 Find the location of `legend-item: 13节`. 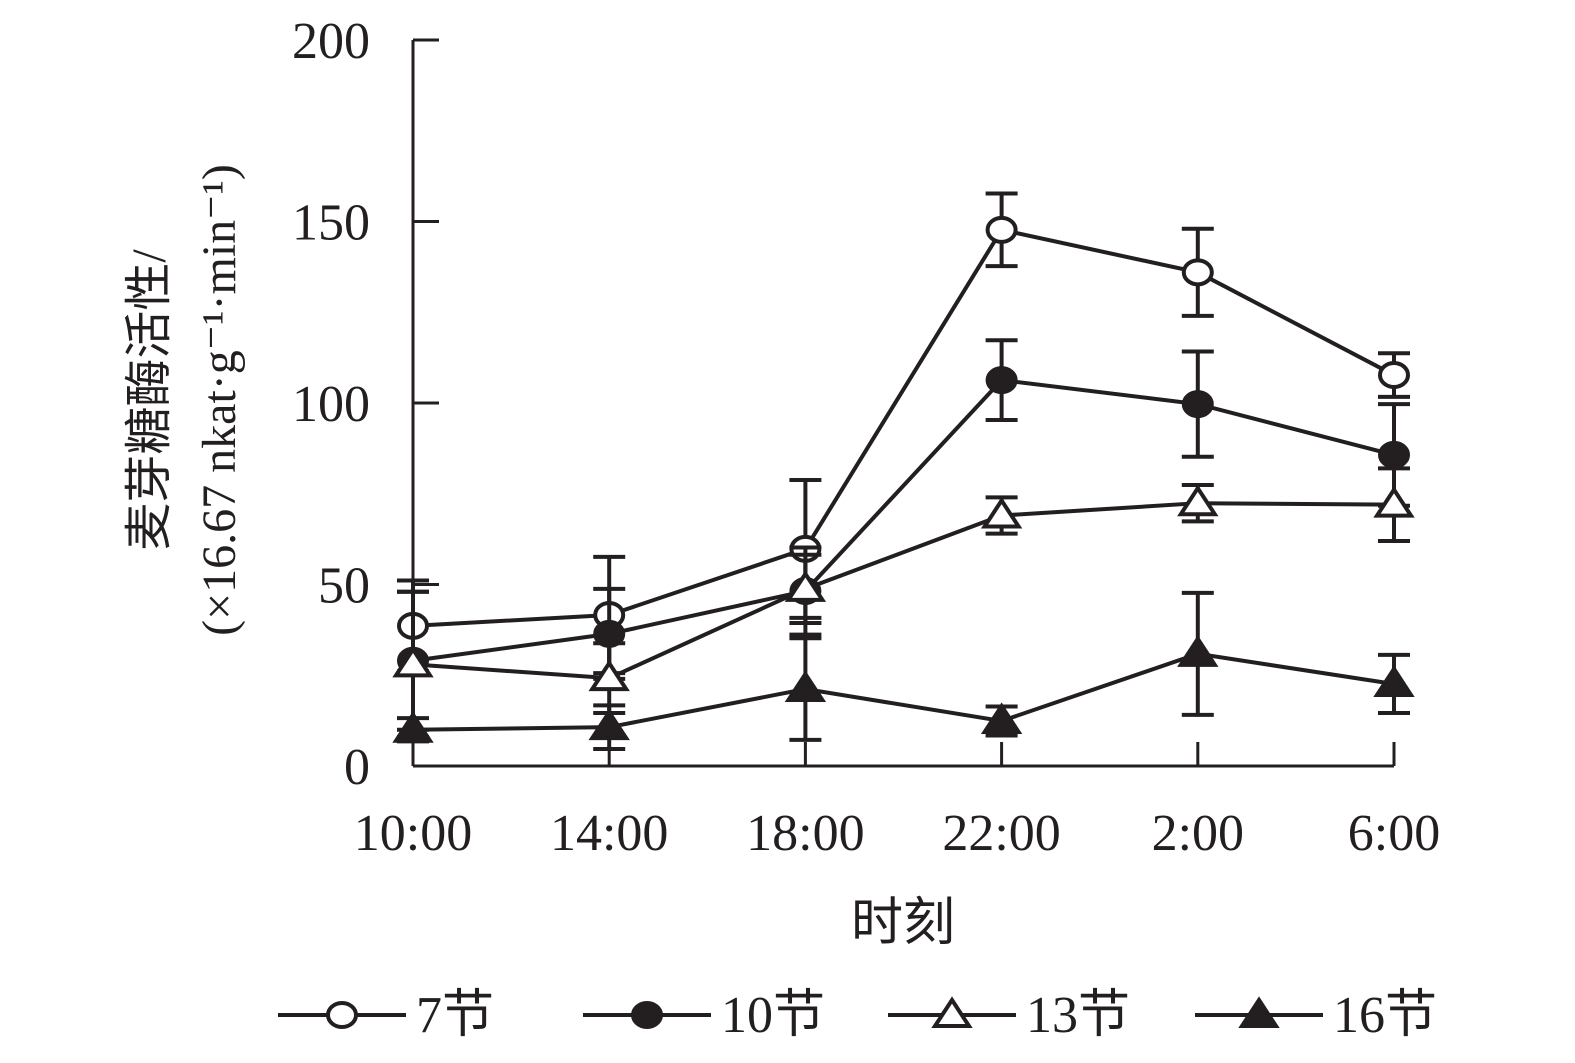

legend-item: 13节 is located at coordinates (1009, 1015).